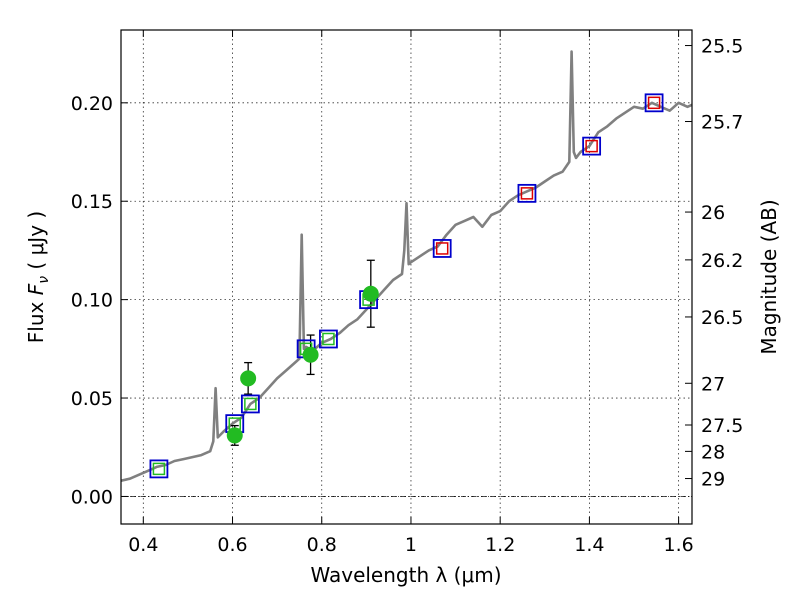 The image size is (800, 600). What do you see at coordinates (411, 545) in the screenshot?
I see `x-tick-label: 1` at bounding box center [411, 545].